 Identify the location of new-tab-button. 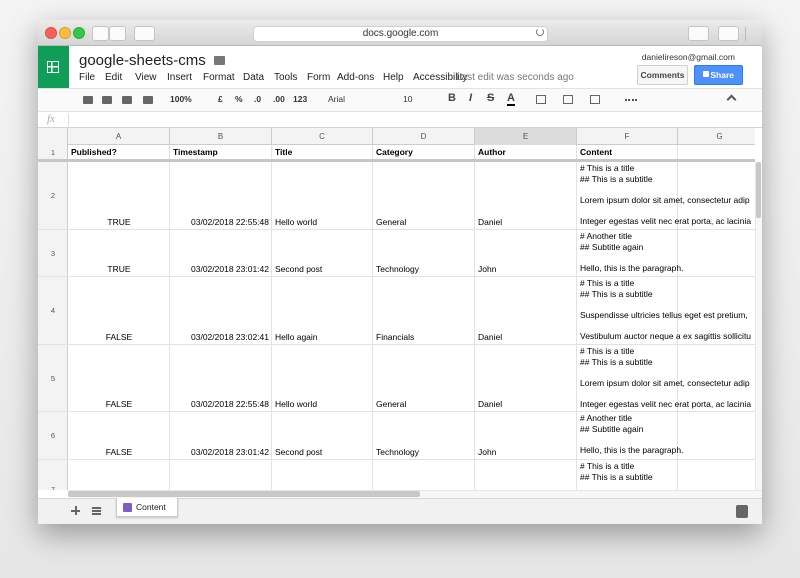
(752, 34).